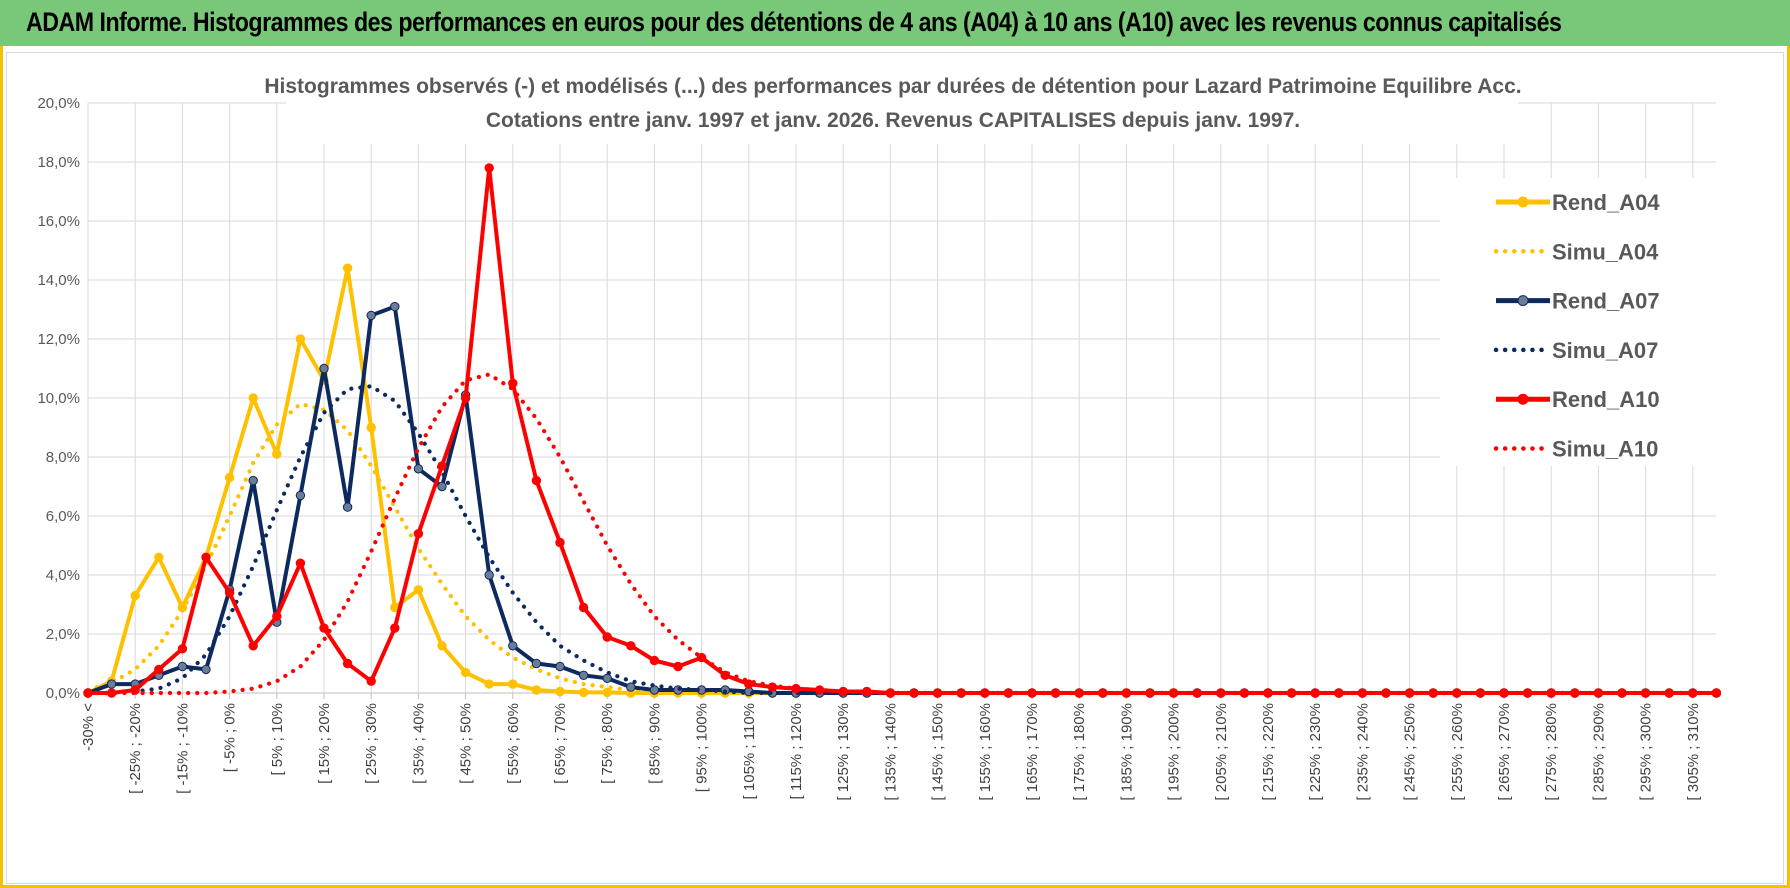  What do you see at coordinates (324, 743) in the screenshot?
I see `x-tick-label: [ 15% ; 20%` at bounding box center [324, 743].